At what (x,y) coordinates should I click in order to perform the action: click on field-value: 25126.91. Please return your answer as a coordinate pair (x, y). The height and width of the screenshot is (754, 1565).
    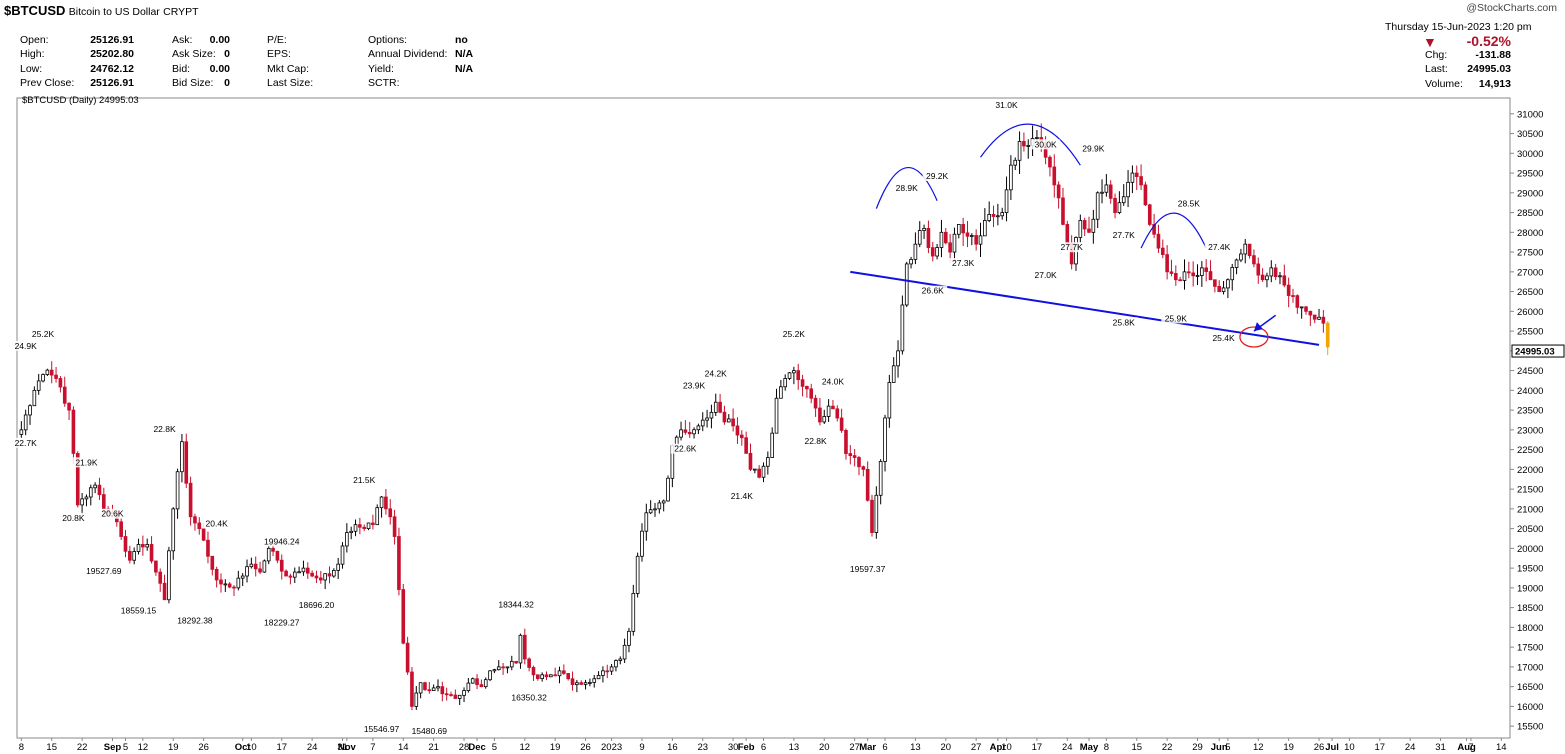
    Looking at the image, I should click on (112, 82).